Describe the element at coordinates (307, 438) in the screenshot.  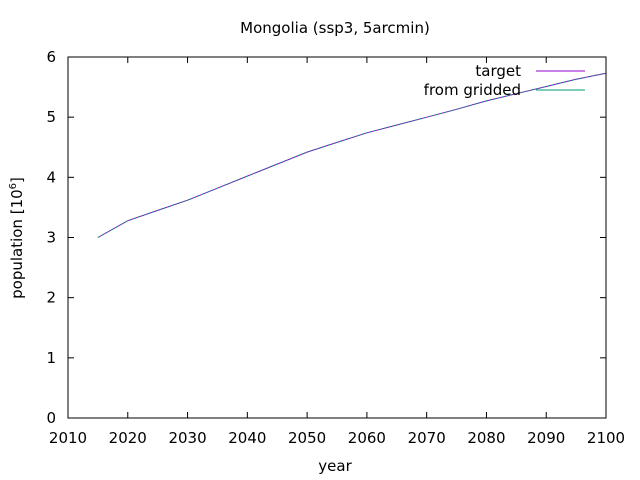
I see `x-tick-label: 2050` at that location.